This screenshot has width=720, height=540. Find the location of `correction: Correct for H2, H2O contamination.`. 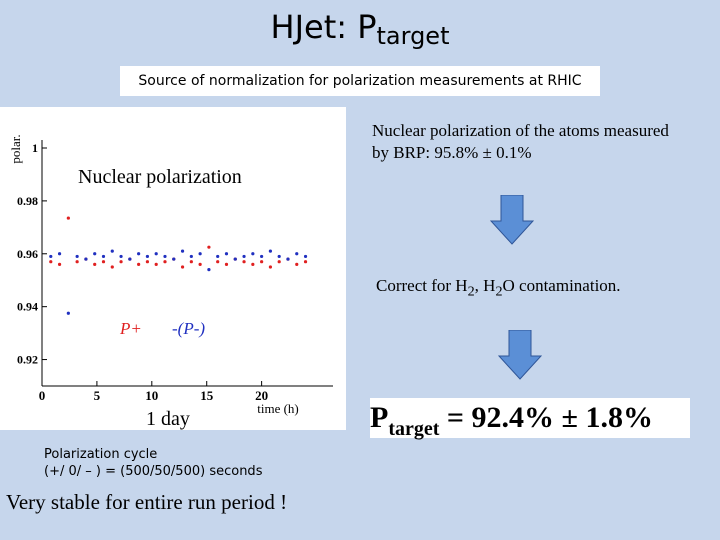

correction: Correct for H2, H2O contamination. is located at coordinates (498, 288).